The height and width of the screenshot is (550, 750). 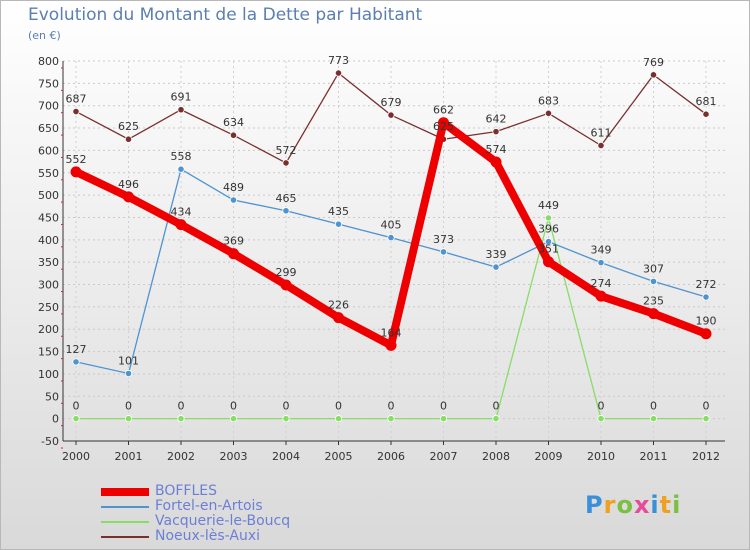 I want to click on data-label: 687, so click(x=76, y=99).